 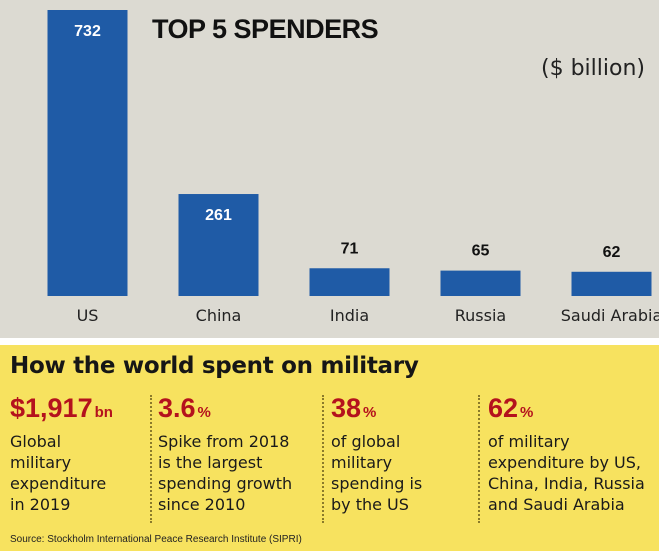 What do you see at coordinates (219, 315) in the screenshot?
I see `category-label: China` at bounding box center [219, 315].